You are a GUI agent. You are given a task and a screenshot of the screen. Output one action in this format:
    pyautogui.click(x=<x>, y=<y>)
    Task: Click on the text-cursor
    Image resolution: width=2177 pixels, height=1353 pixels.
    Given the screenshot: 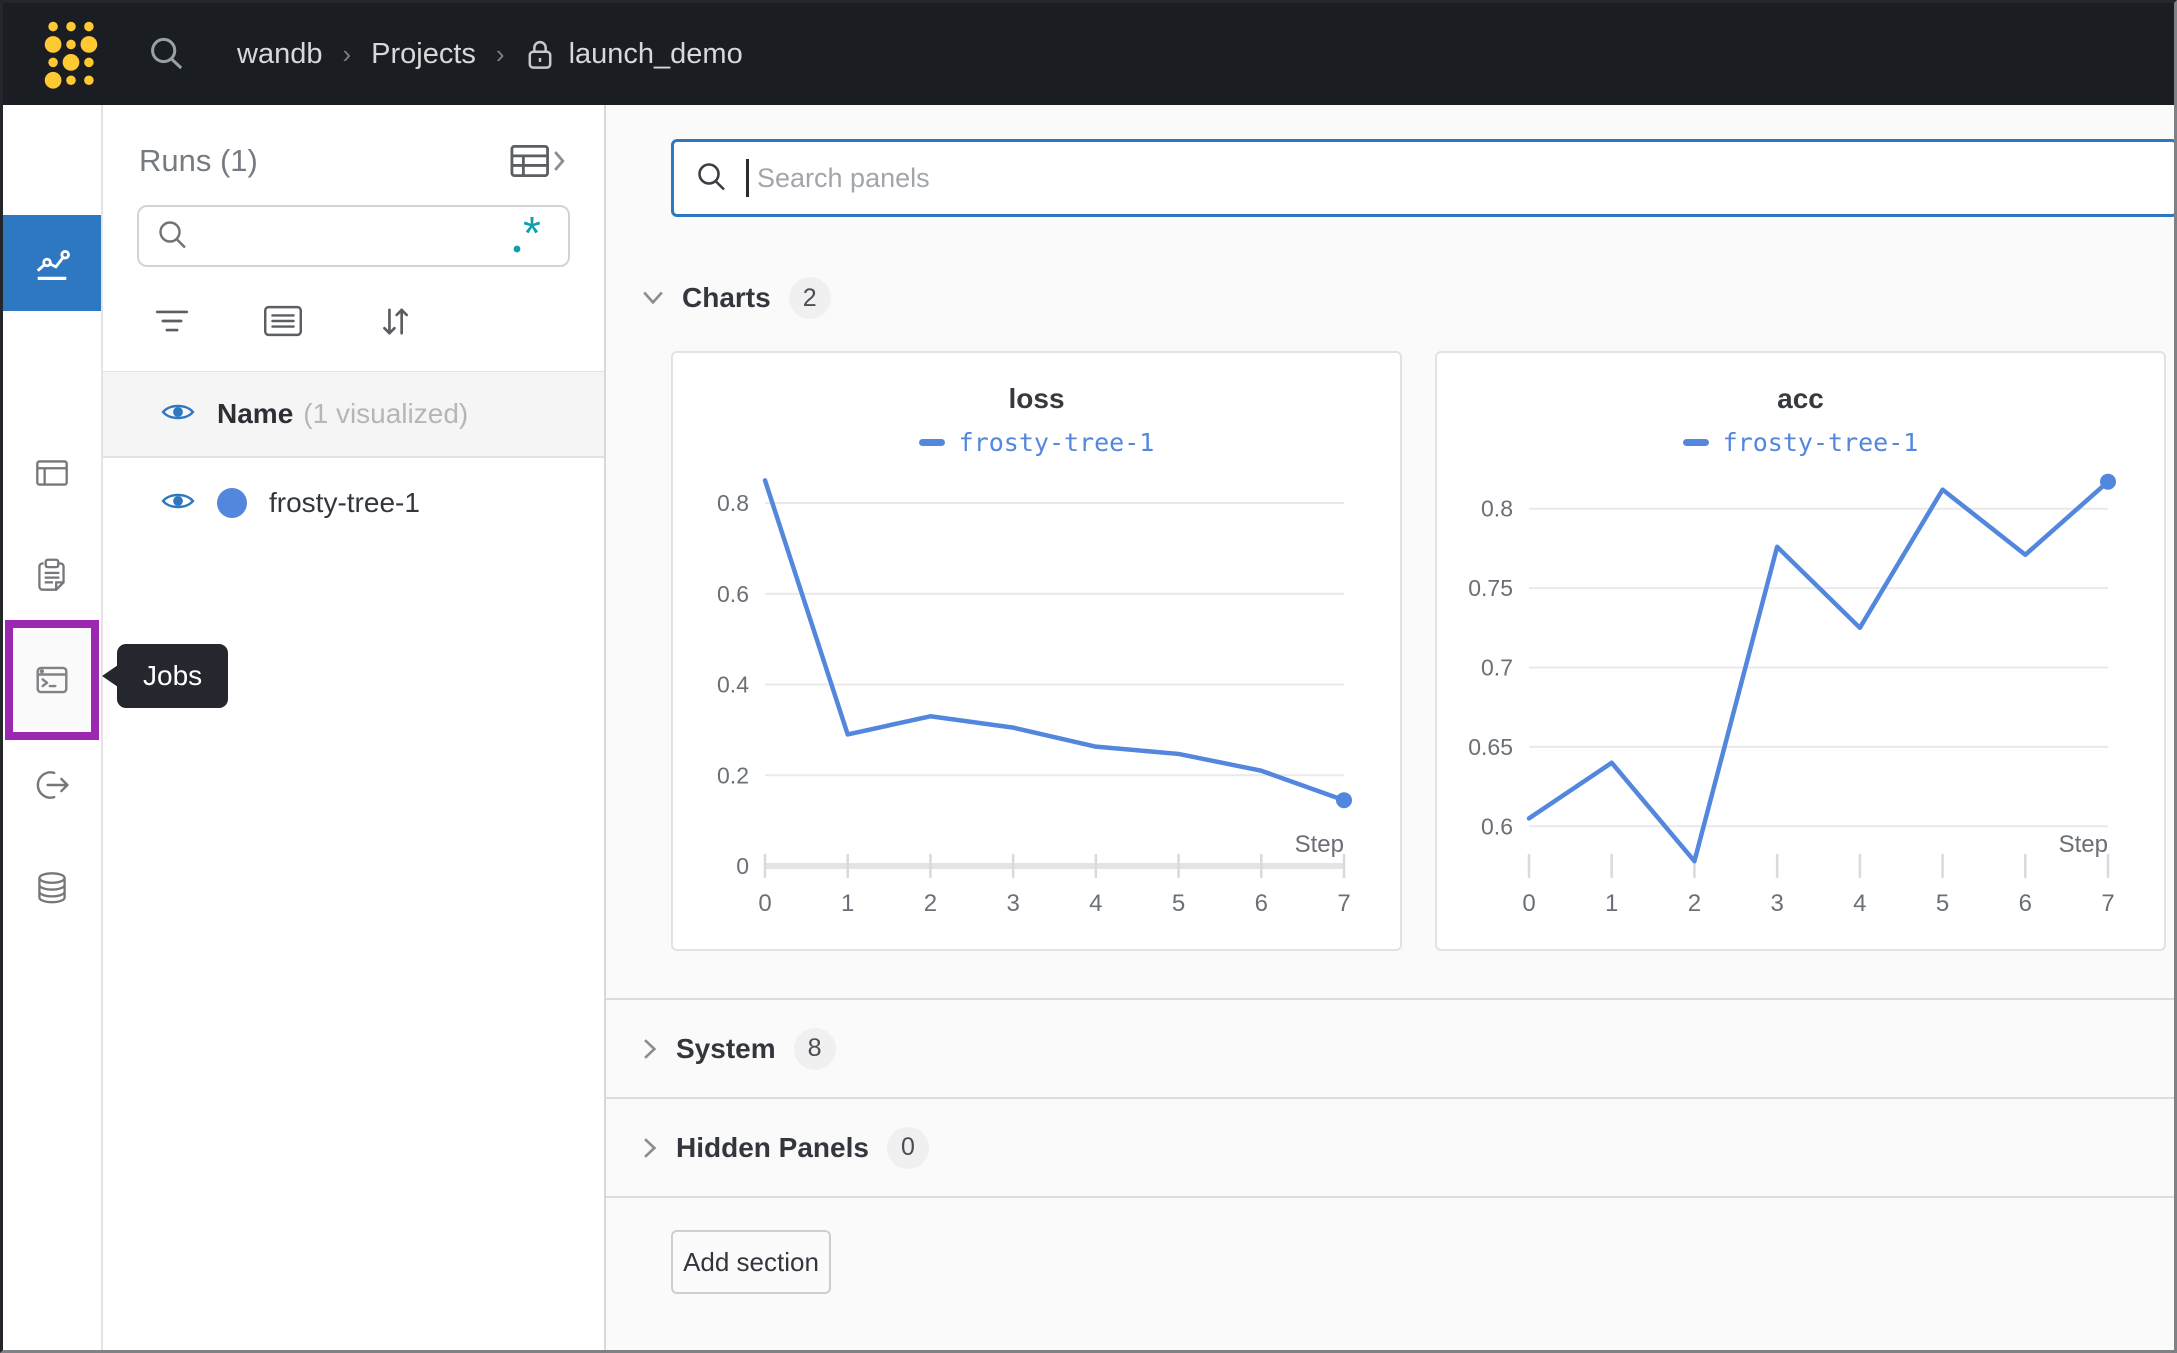 What is the action you would take?
    pyautogui.click(x=747, y=178)
    